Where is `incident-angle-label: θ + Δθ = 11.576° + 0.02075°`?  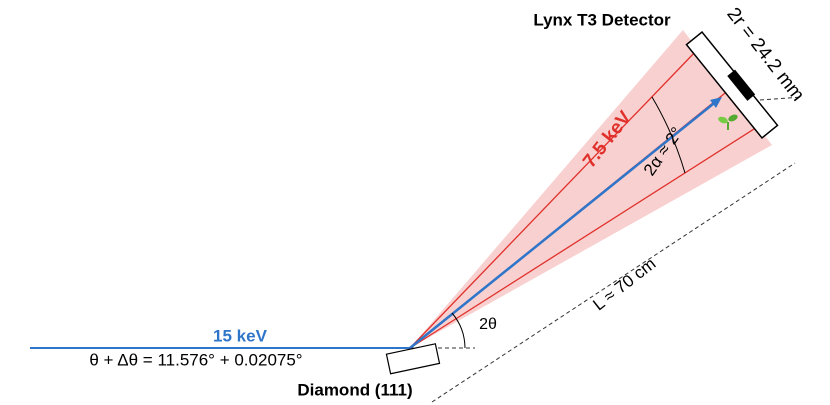 incident-angle-label: θ + Δθ = 11.576° + 0.02075° is located at coordinates (195, 359).